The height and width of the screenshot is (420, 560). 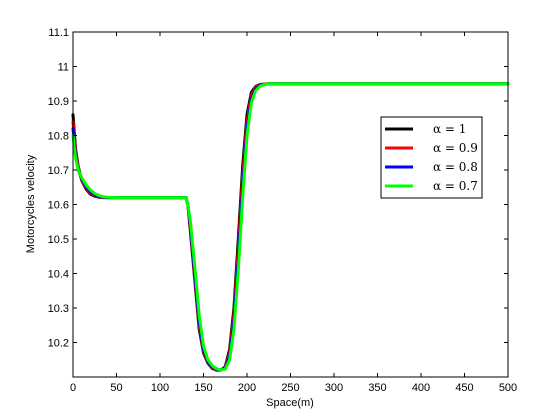 I want to click on y-tick-label: 10.5, so click(x=58, y=240).